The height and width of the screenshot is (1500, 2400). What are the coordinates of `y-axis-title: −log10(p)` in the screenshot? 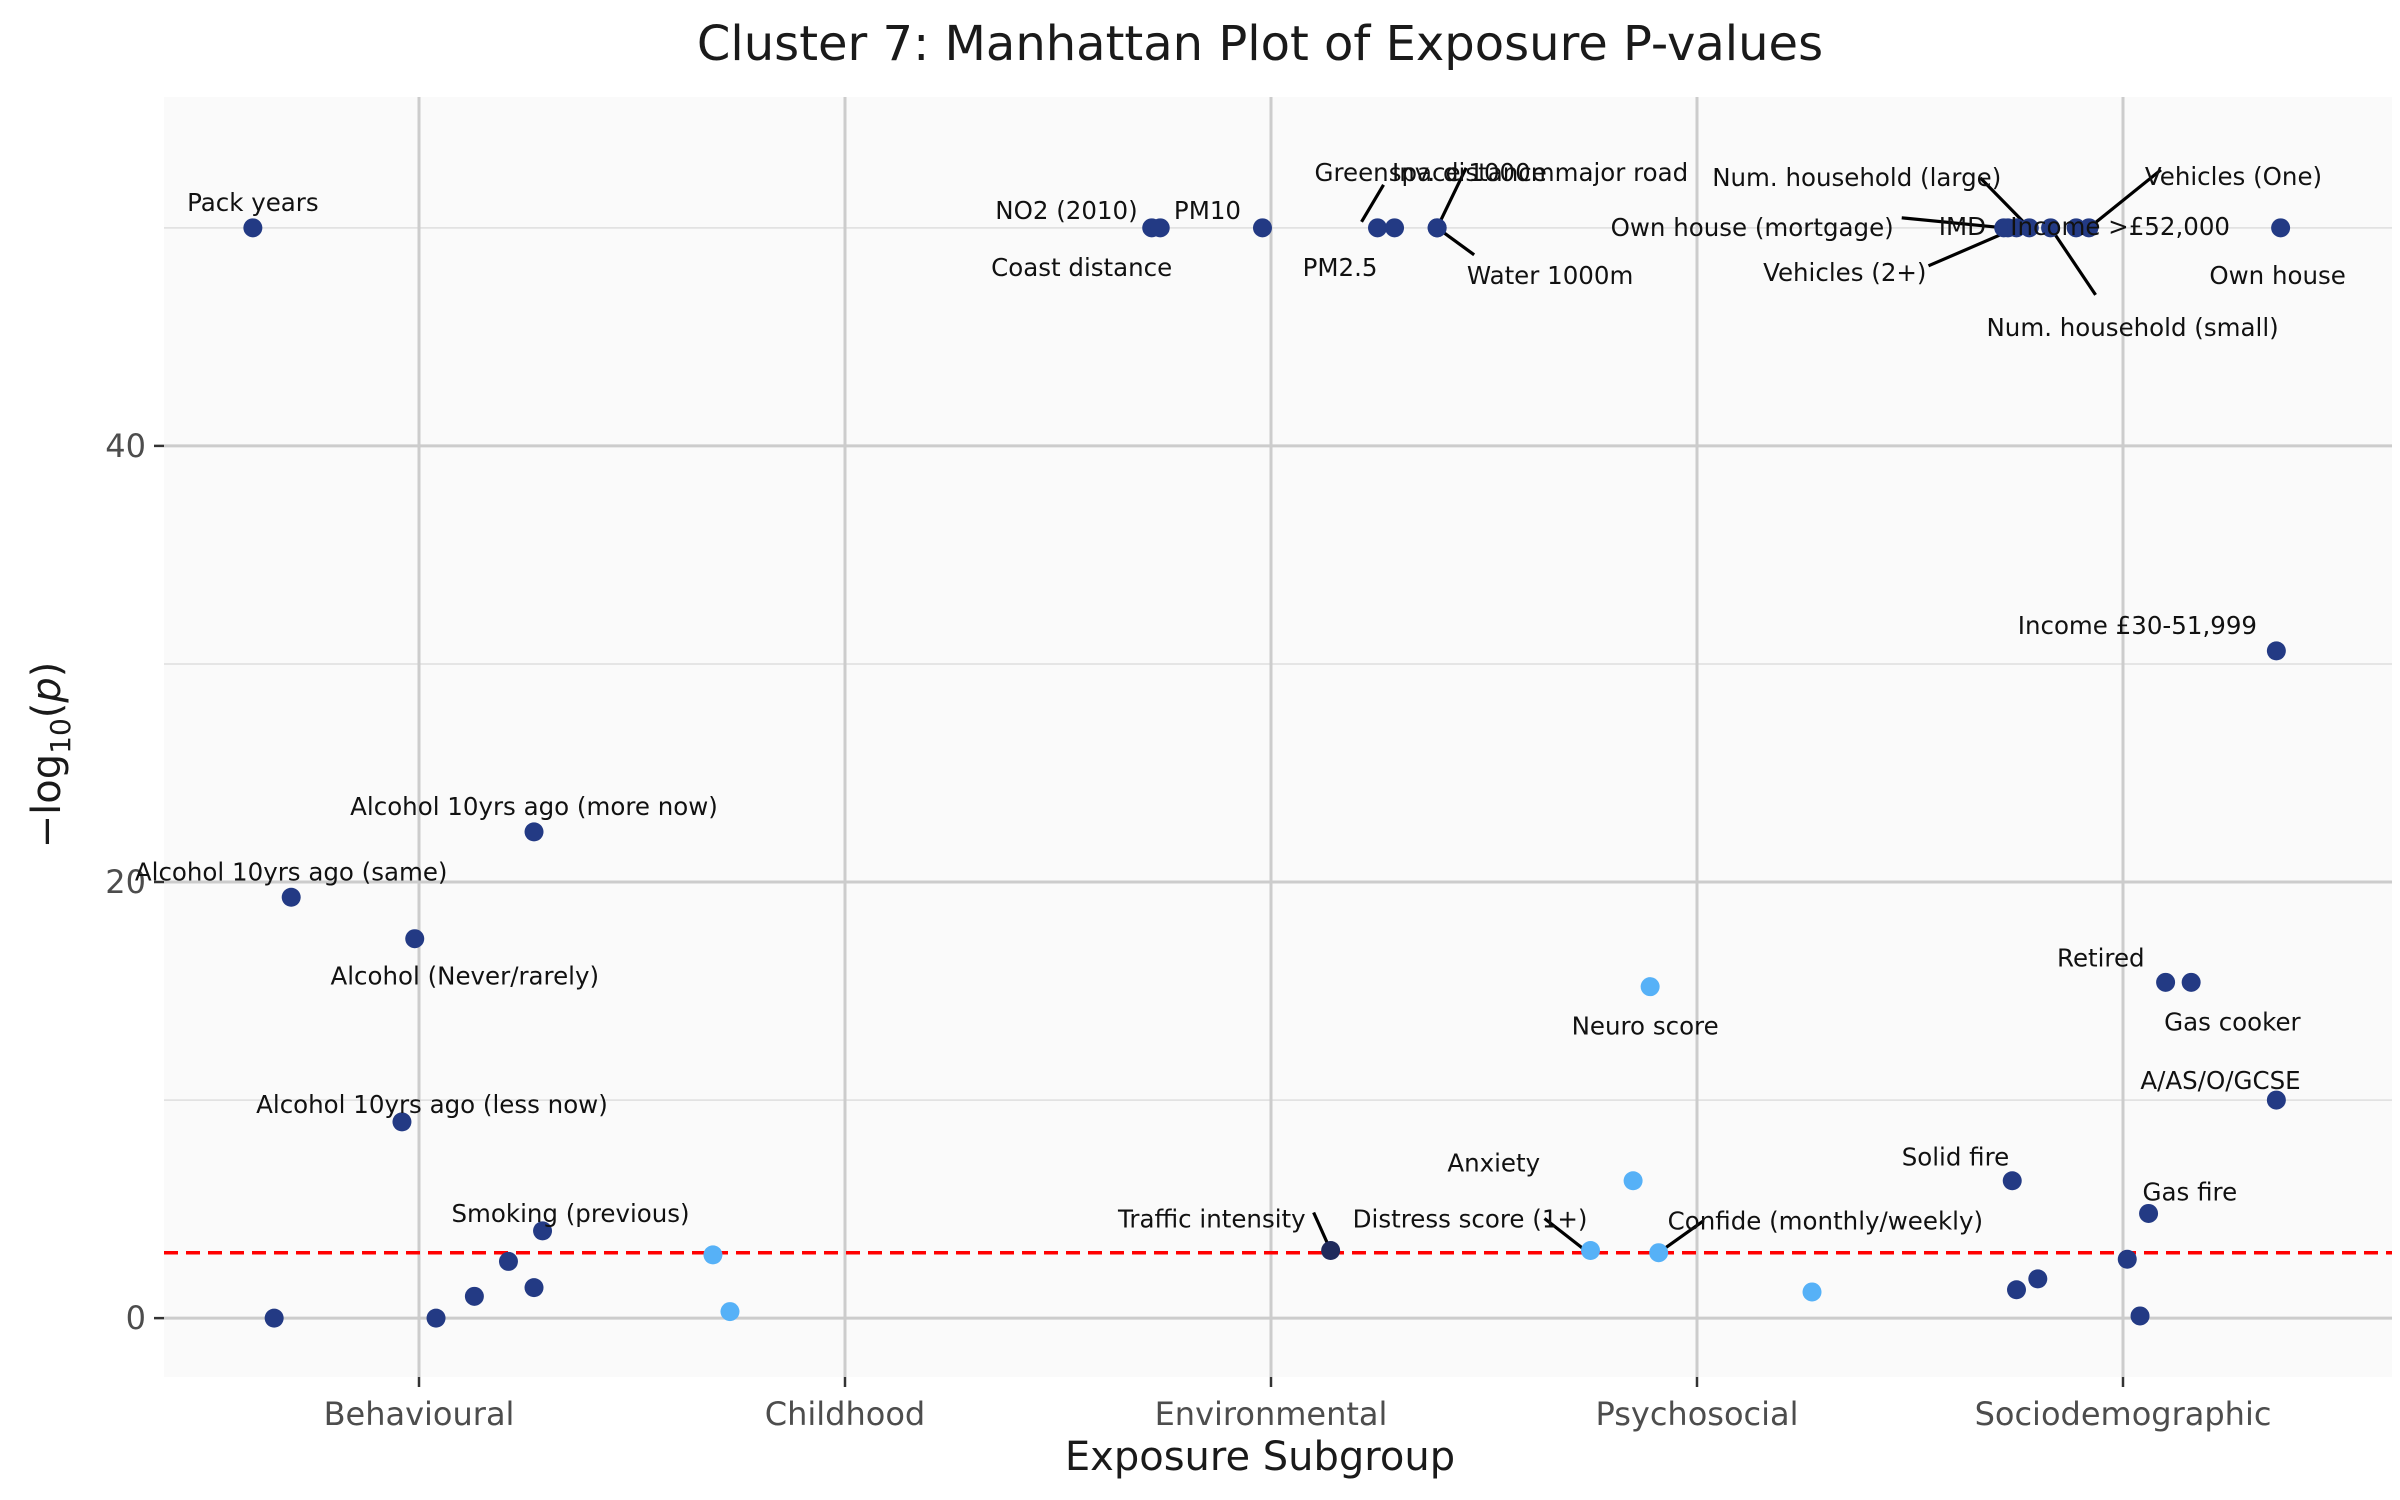 It's located at (50, 755).